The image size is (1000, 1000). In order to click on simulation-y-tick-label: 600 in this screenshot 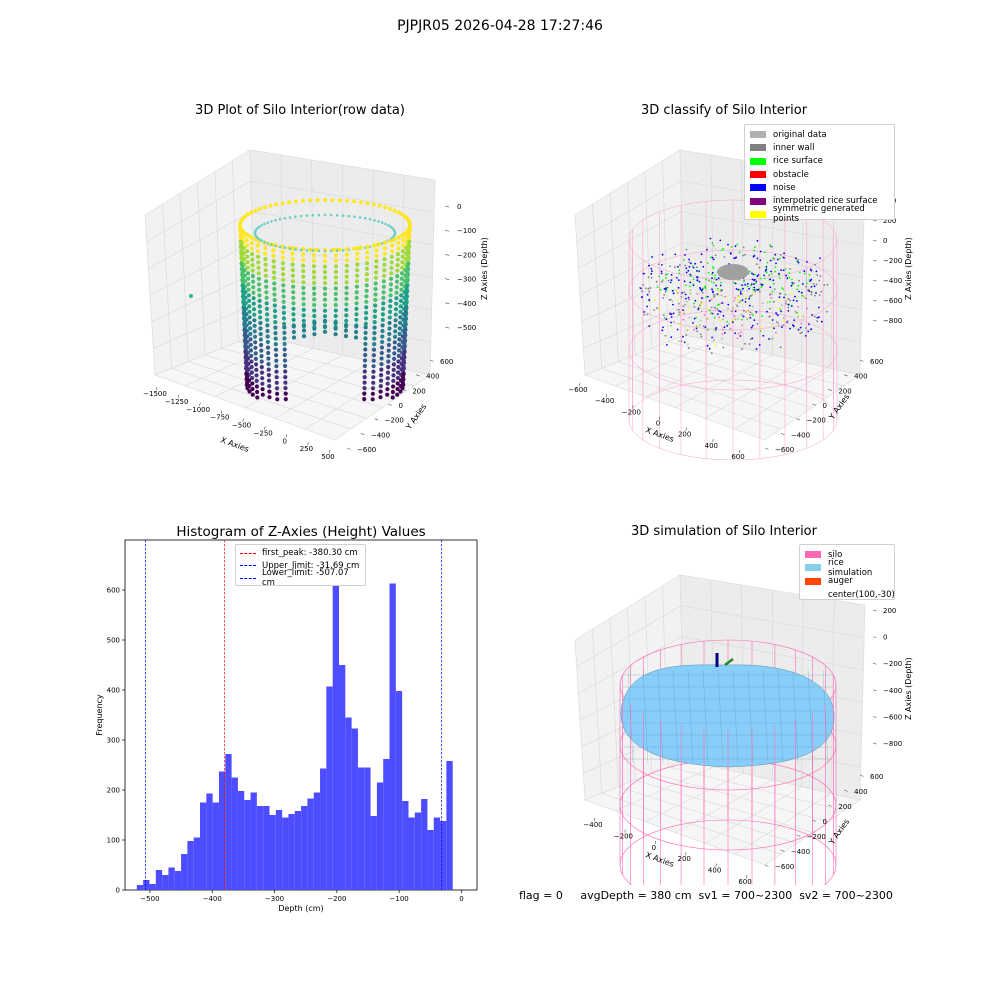, I will do `click(876, 777)`.